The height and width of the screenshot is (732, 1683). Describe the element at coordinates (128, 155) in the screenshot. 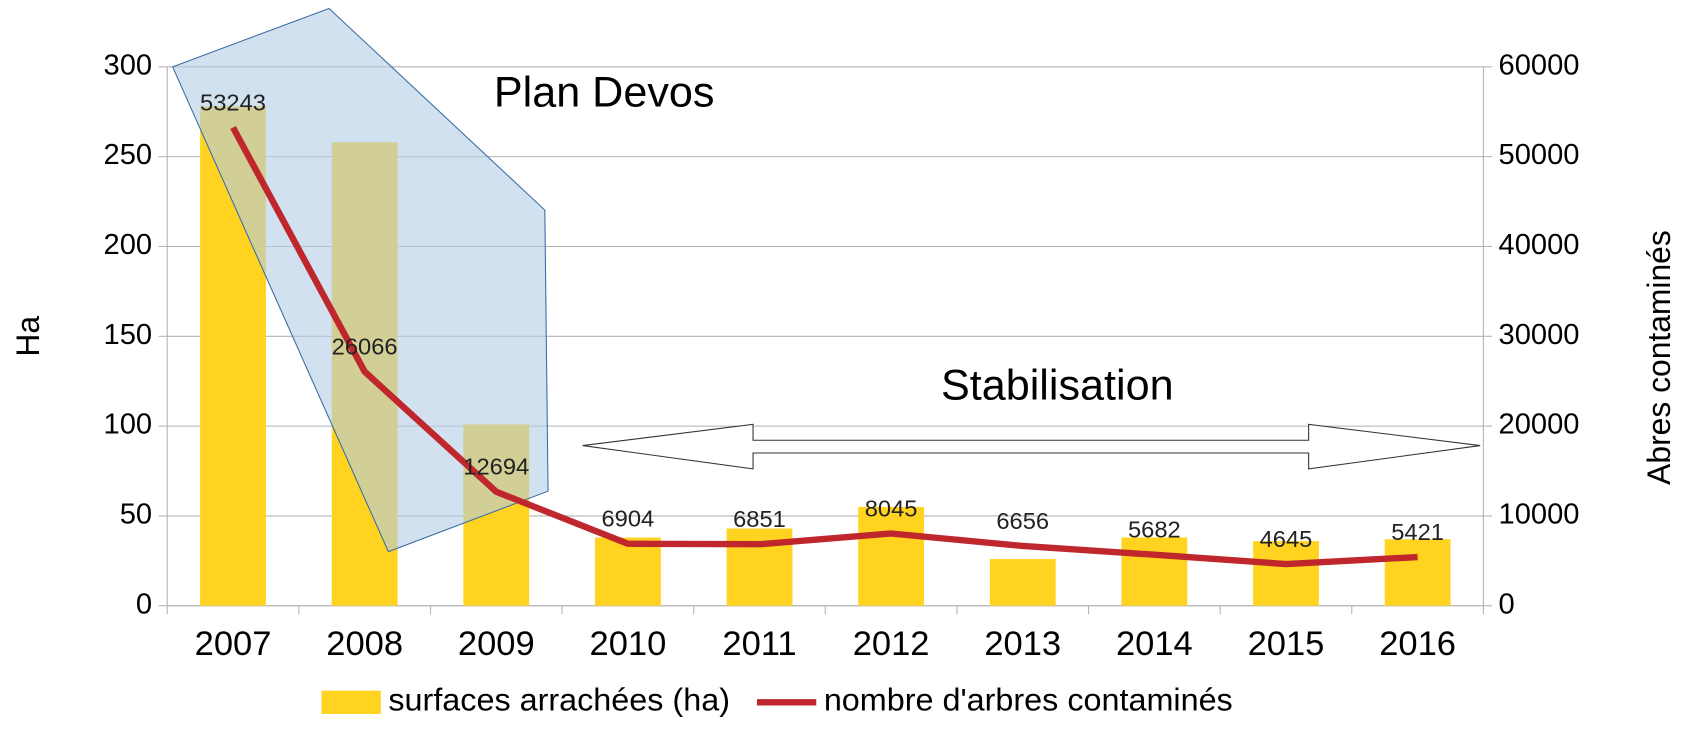

I see `y-tick-label: 250` at that location.